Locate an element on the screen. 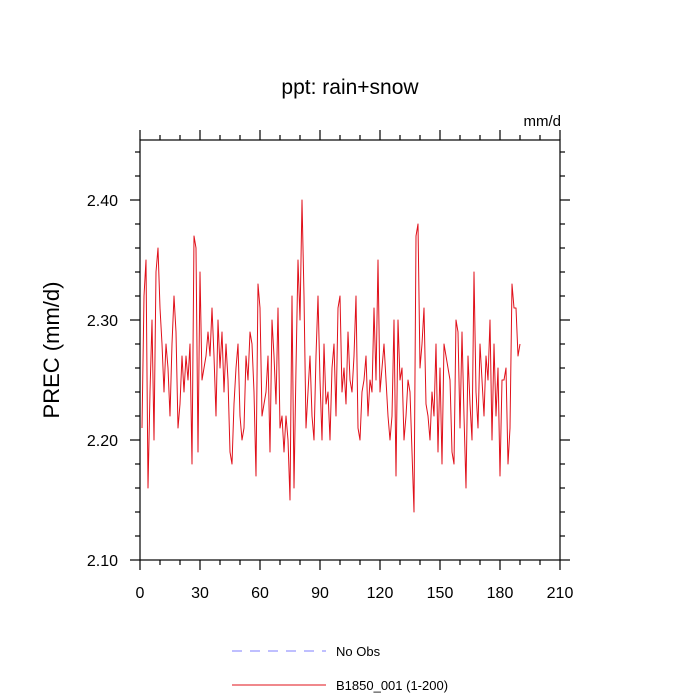 The image size is (700, 700). x-tick-label: 210 is located at coordinates (560, 593).